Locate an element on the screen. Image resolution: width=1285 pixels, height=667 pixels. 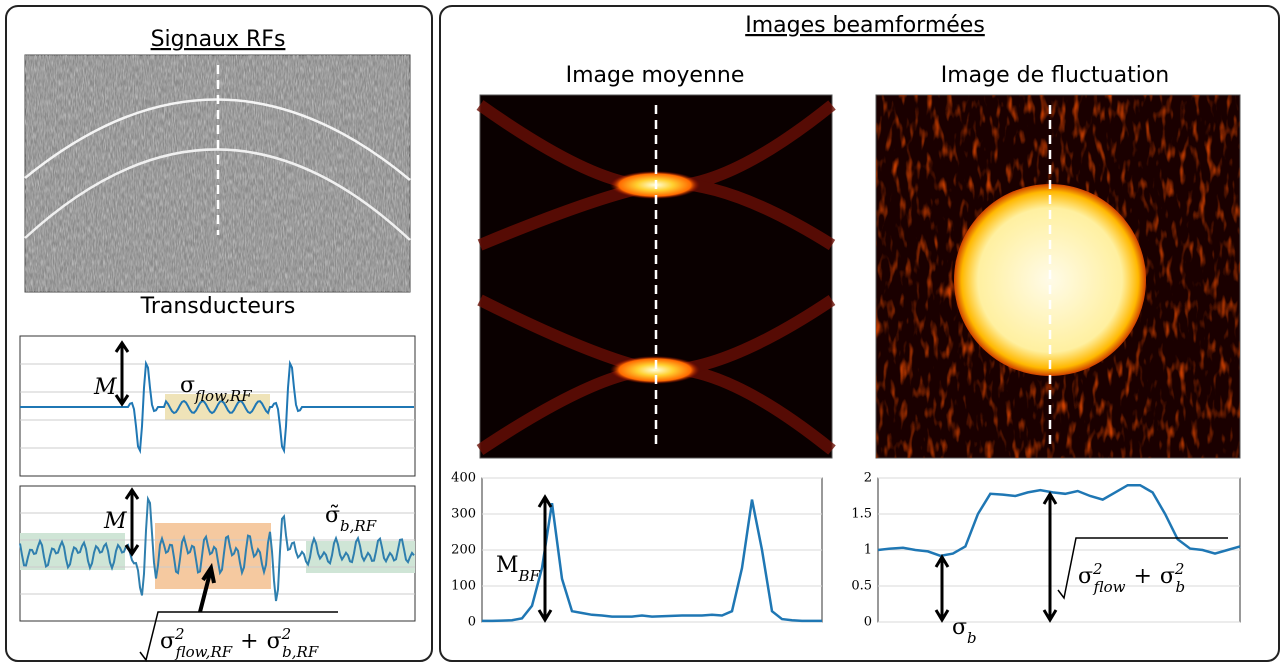
hotspot is located at coordinates (655, 370).